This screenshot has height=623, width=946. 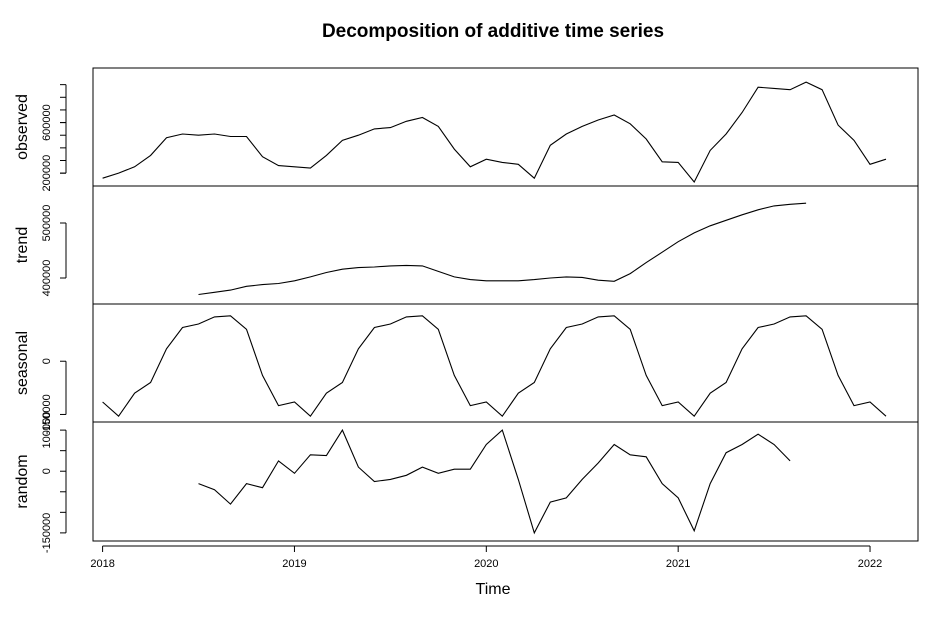 I want to click on y-tick-label: 200000, so click(x=47, y=173).